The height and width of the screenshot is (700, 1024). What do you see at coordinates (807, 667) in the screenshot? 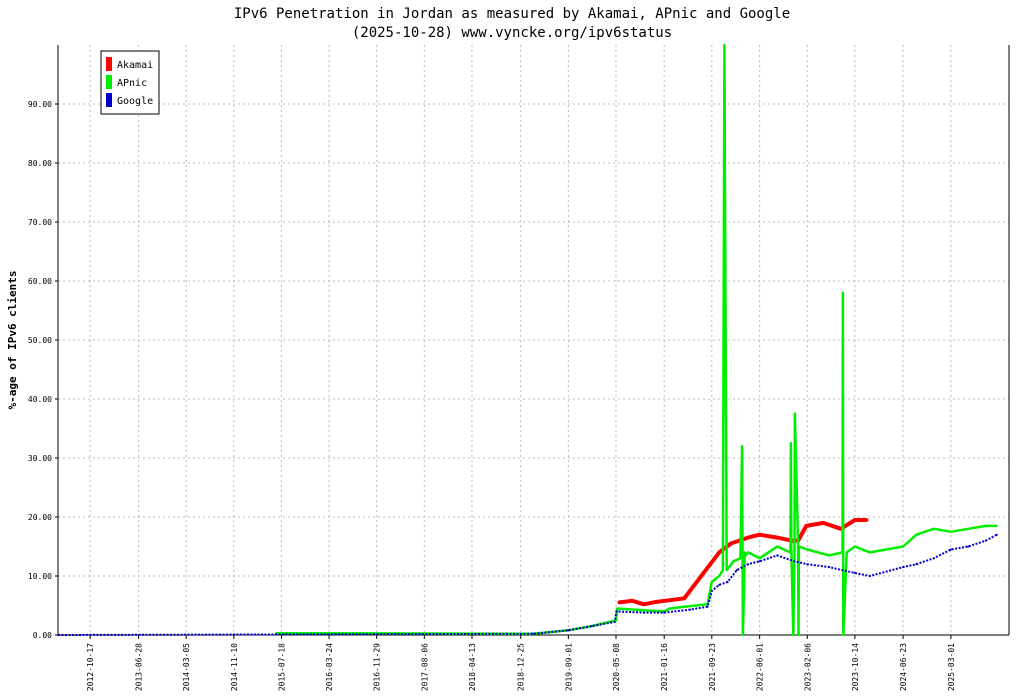
I see `x-tick-label: 2023-02-06` at bounding box center [807, 667].